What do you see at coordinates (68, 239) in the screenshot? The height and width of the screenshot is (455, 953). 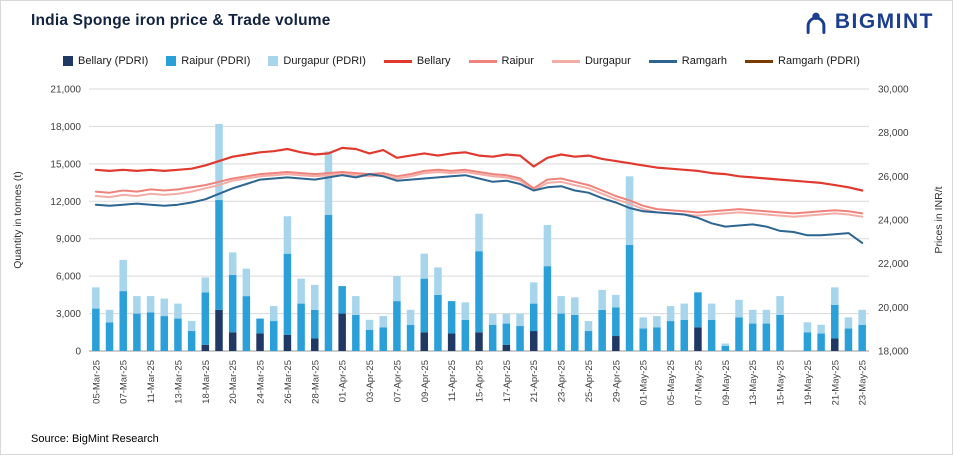 I see `svg-text: 9,000` at bounding box center [68, 239].